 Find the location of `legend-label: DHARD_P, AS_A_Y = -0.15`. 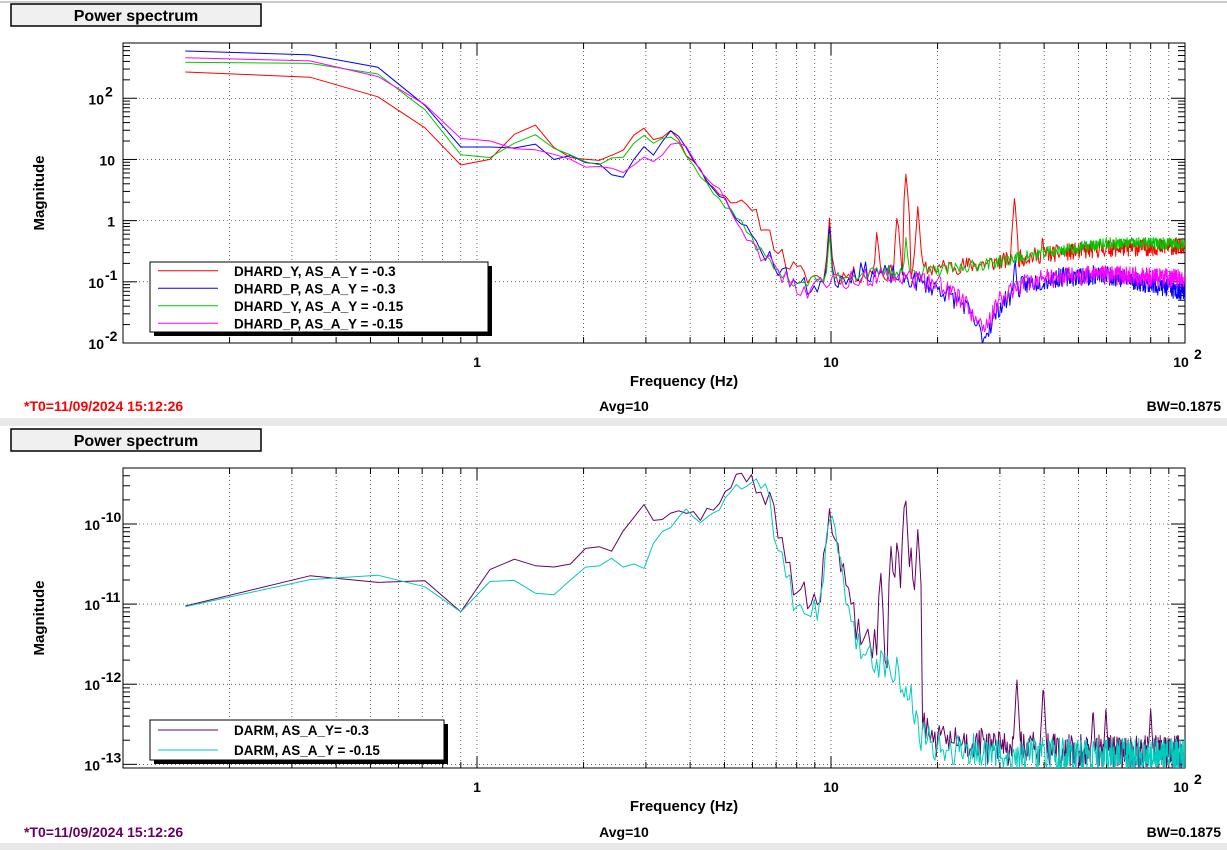

legend-label: DHARD_P, AS_A_Y = -0.15 is located at coordinates (318, 323).